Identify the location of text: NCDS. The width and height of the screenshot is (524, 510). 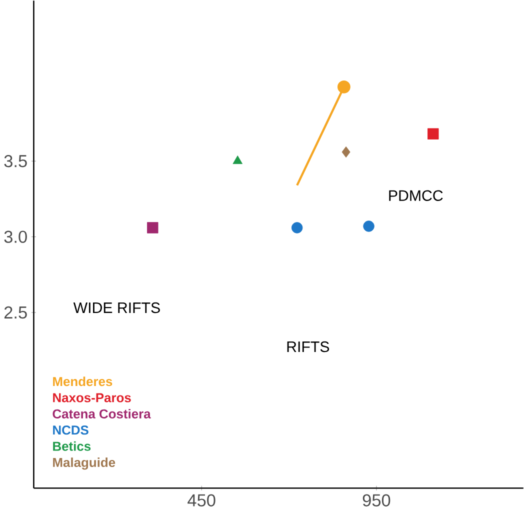
(70, 430).